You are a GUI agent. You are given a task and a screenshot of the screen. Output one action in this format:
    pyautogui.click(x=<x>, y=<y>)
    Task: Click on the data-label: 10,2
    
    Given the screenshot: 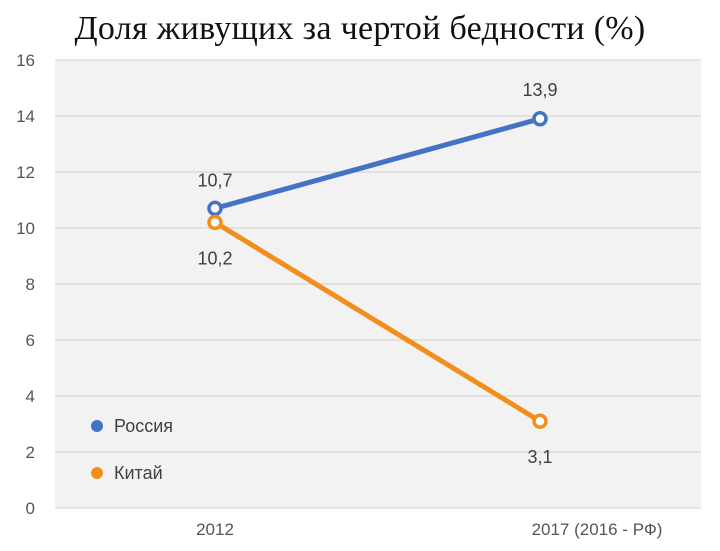 What is the action you would take?
    pyautogui.click(x=214, y=258)
    